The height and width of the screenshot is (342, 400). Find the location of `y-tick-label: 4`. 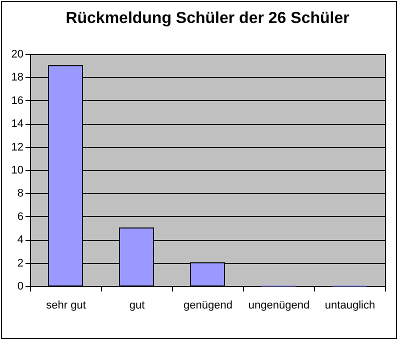

y-tick-label: 4 is located at coordinates (20, 240).